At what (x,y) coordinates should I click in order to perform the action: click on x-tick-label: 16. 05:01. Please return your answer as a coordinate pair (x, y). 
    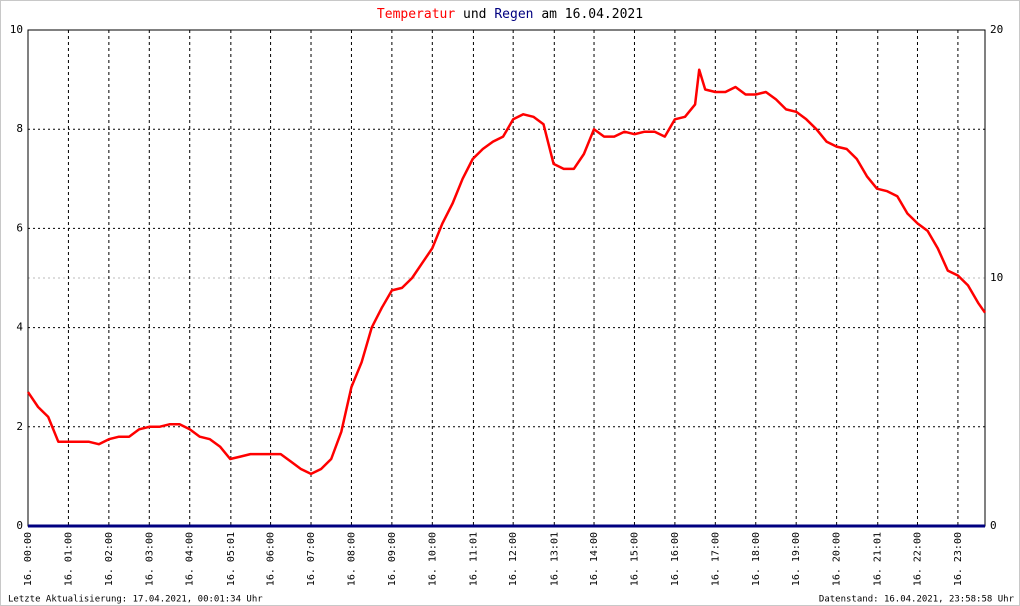
    Looking at the image, I should click on (231, 559).